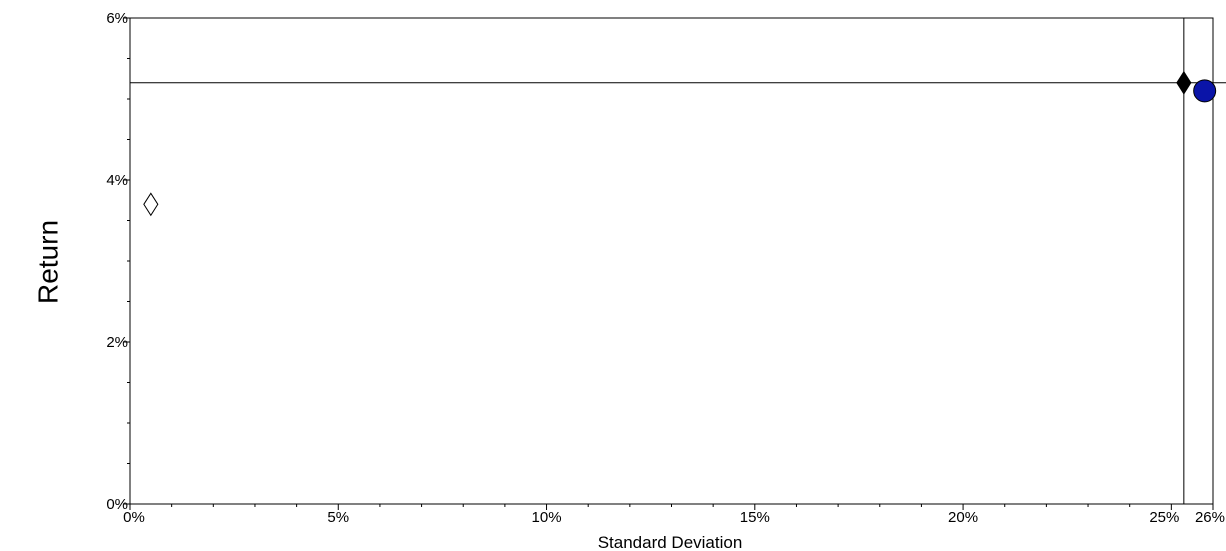 This screenshot has height=551, width=1226. Describe the element at coordinates (547, 517) in the screenshot. I see `x-tick-label-2: 10%` at that location.